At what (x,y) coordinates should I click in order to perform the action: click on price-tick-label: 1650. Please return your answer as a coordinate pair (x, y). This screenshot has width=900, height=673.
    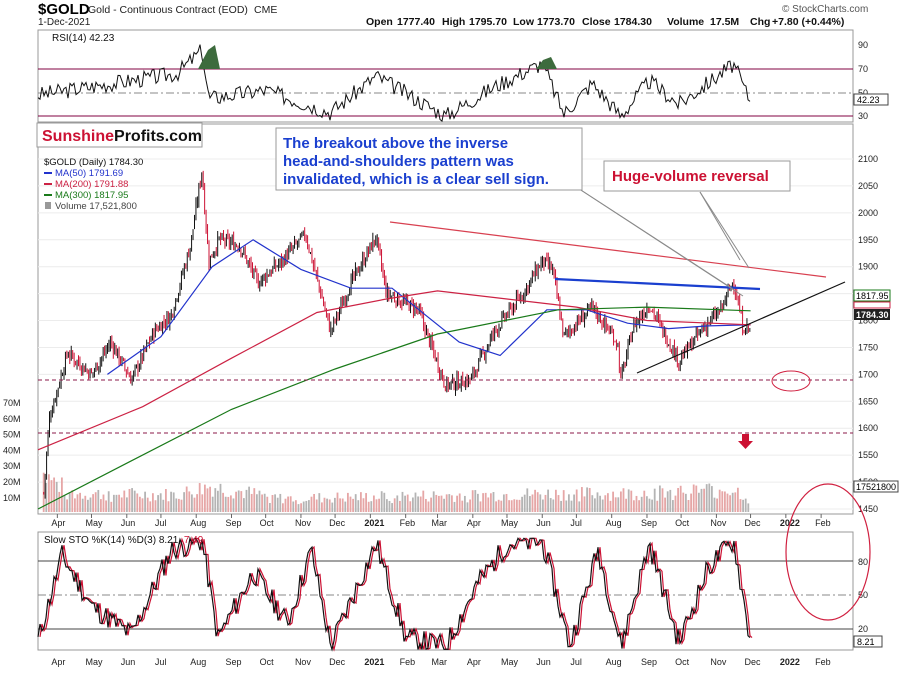
    Looking at the image, I should click on (868, 401).